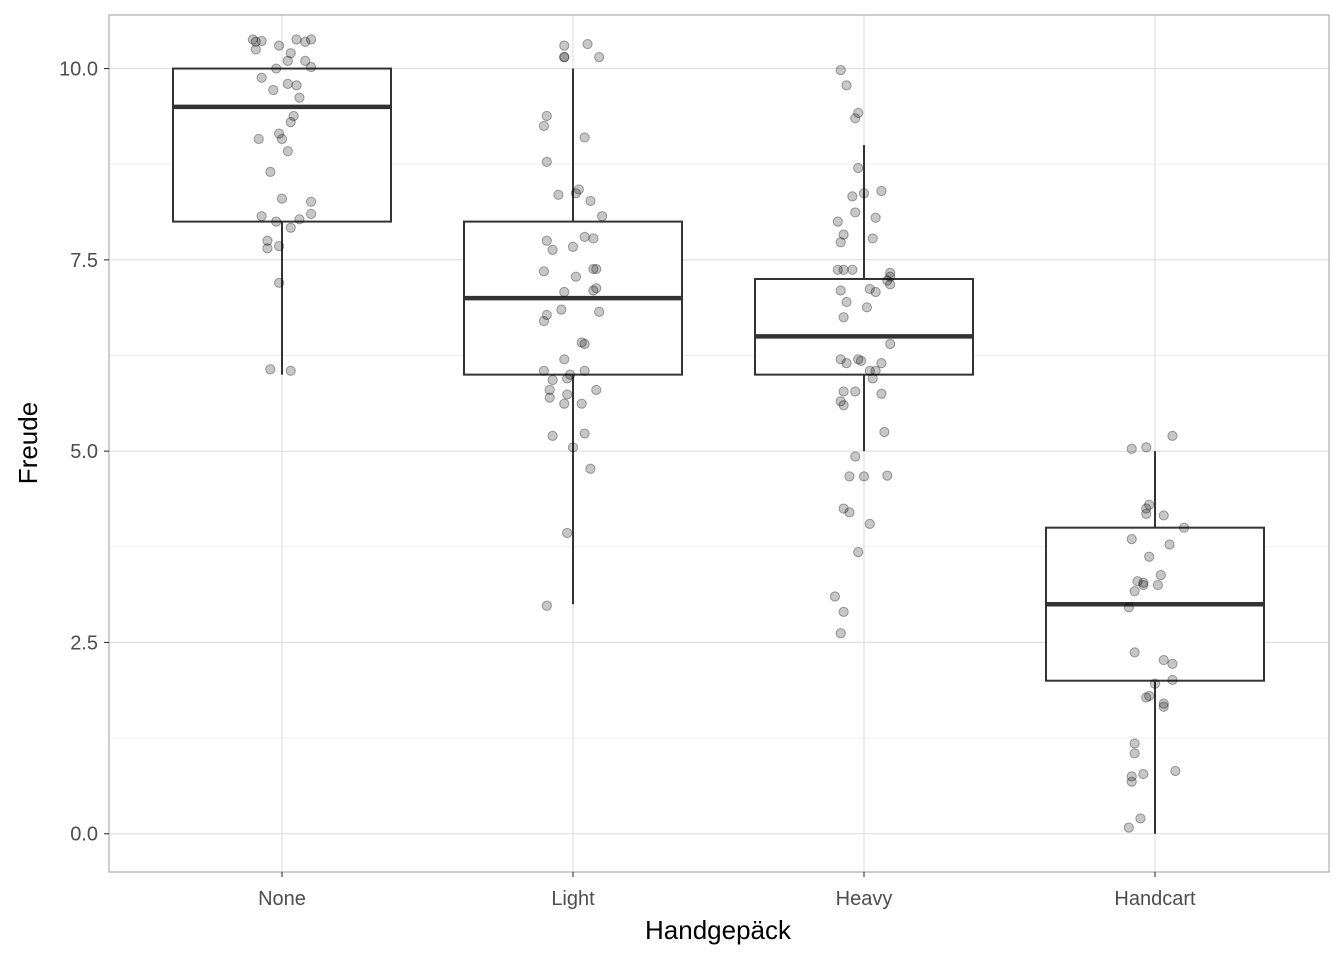 The image size is (1344, 960). I want to click on x-axis-title: Handgepäck, so click(718, 930).